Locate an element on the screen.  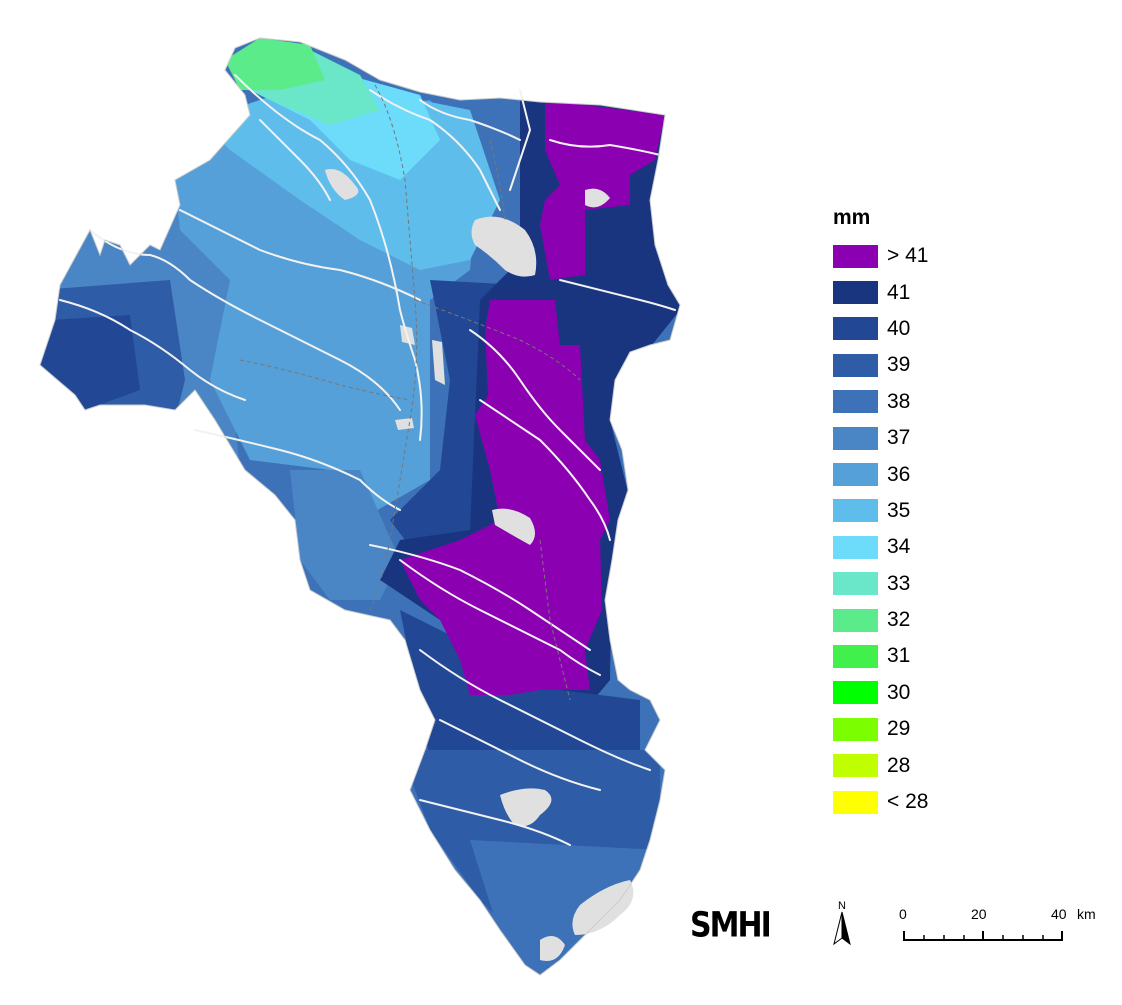
legend-item: 36 is located at coordinates (880, 474).